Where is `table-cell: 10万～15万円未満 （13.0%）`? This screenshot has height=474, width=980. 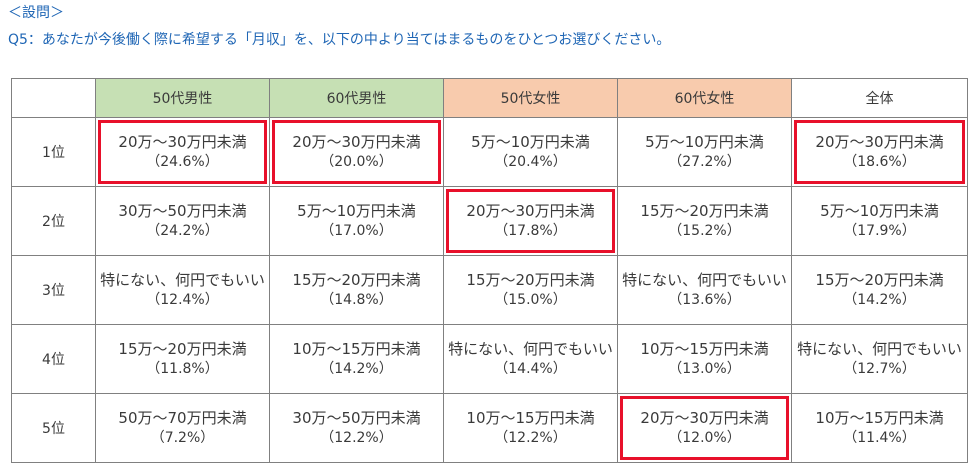 table-cell: 10万～15万円未満 （13.0%） is located at coordinates (704, 359).